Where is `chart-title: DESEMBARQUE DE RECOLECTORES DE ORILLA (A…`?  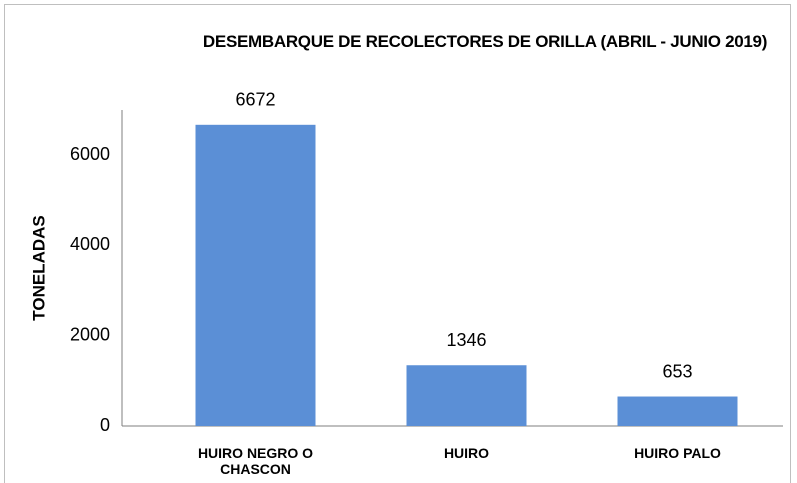 chart-title: DESEMBARQUE DE RECOLECTORES DE ORILLA (A… is located at coordinates (485, 41).